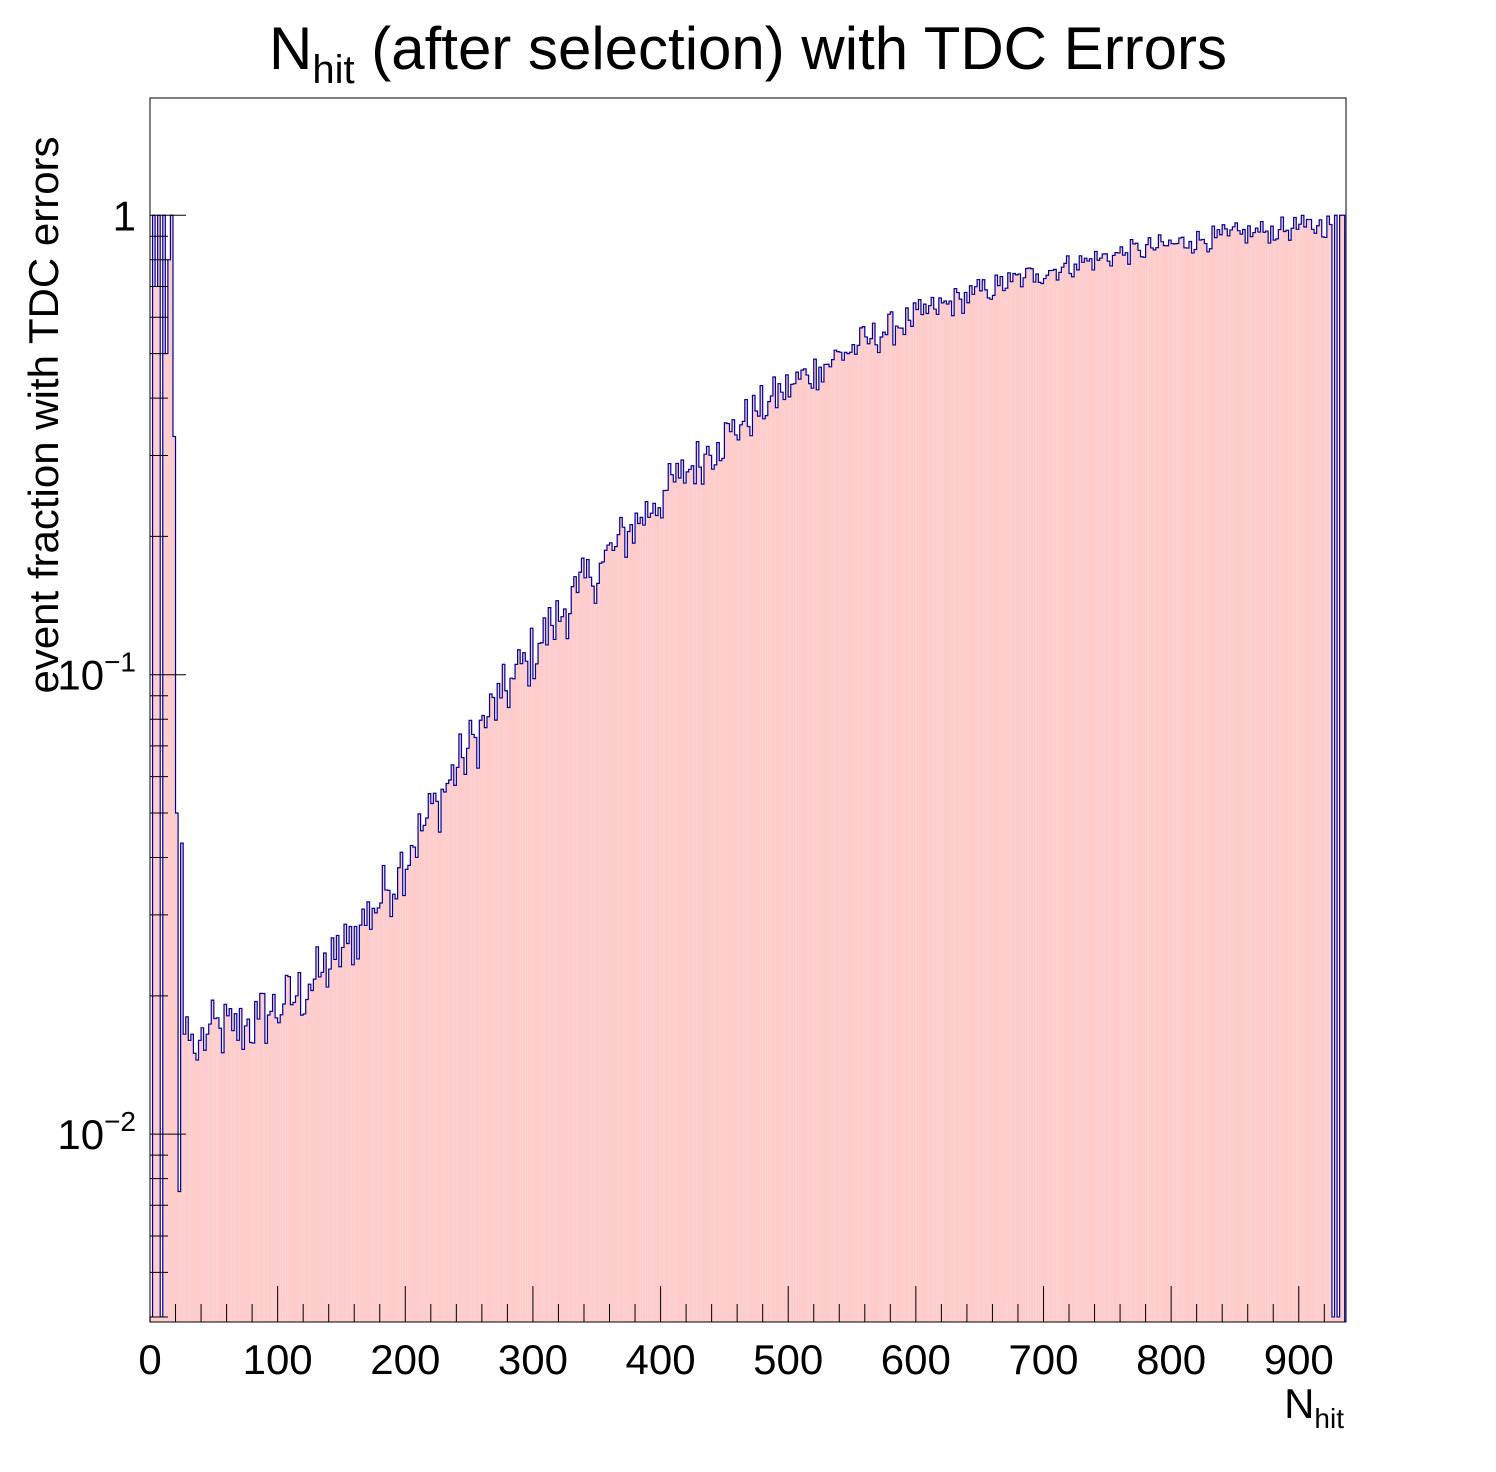 The image size is (1496, 1472). I want to click on y-tick-label: 10−1, so click(96, 673).